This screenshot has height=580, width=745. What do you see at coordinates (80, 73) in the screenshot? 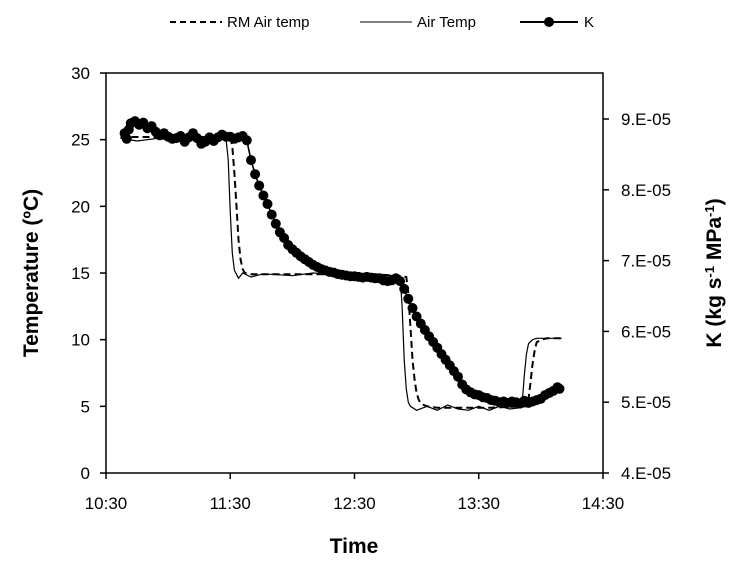
I see `y-left-tick-label: 30` at bounding box center [80, 73].